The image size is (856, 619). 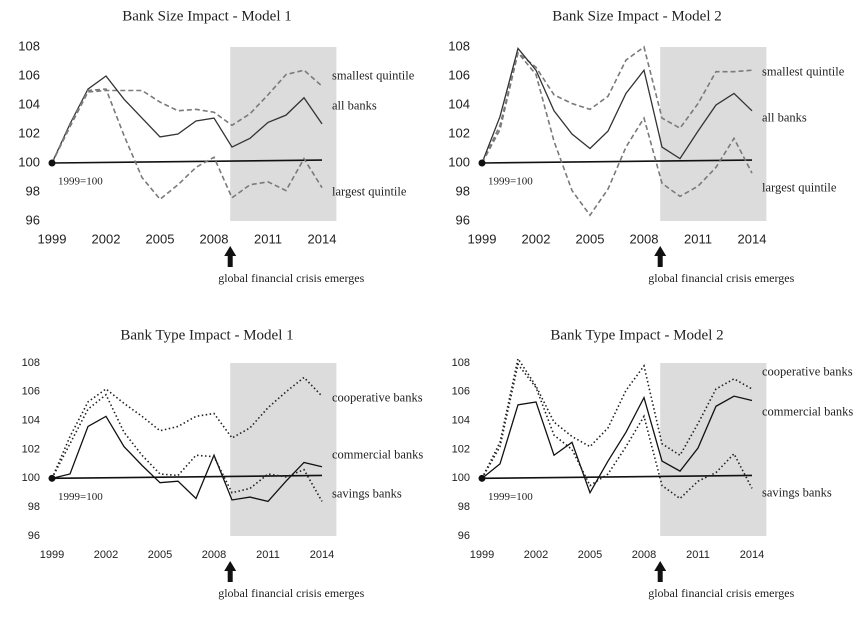 What do you see at coordinates (207, 16) in the screenshot?
I see `chart-title: Bank Size Impact - Model 1` at bounding box center [207, 16].